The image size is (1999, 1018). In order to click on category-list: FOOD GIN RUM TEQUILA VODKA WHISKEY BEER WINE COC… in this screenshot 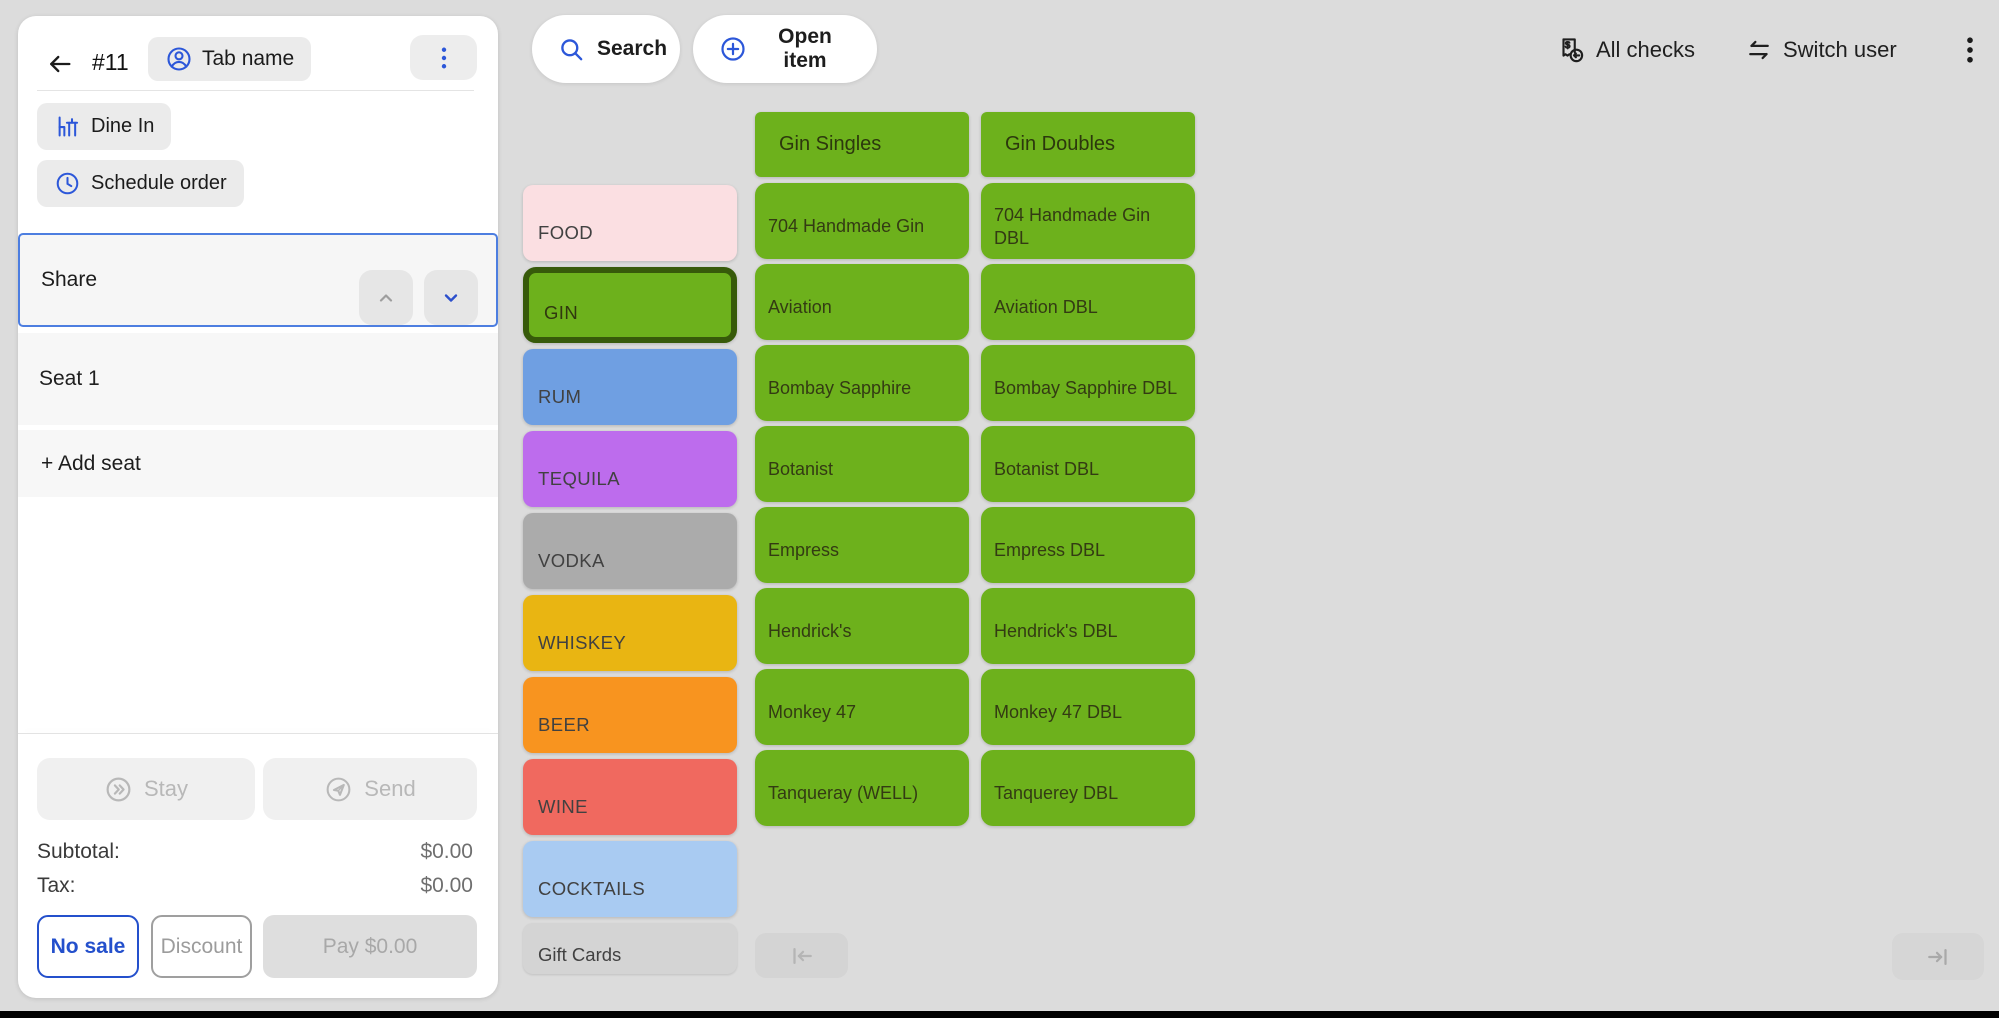, I will do `click(630, 582)`.